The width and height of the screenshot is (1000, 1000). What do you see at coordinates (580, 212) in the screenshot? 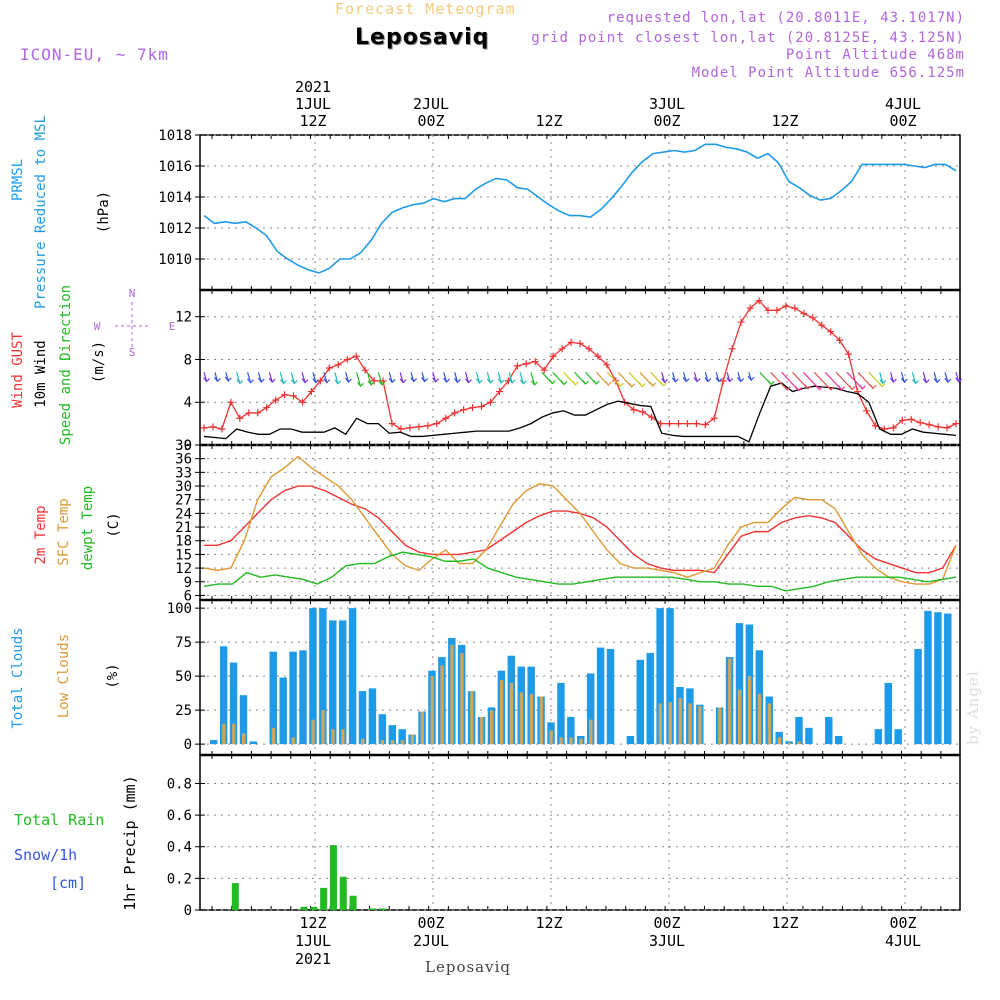
I see `panel-frame` at bounding box center [580, 212].